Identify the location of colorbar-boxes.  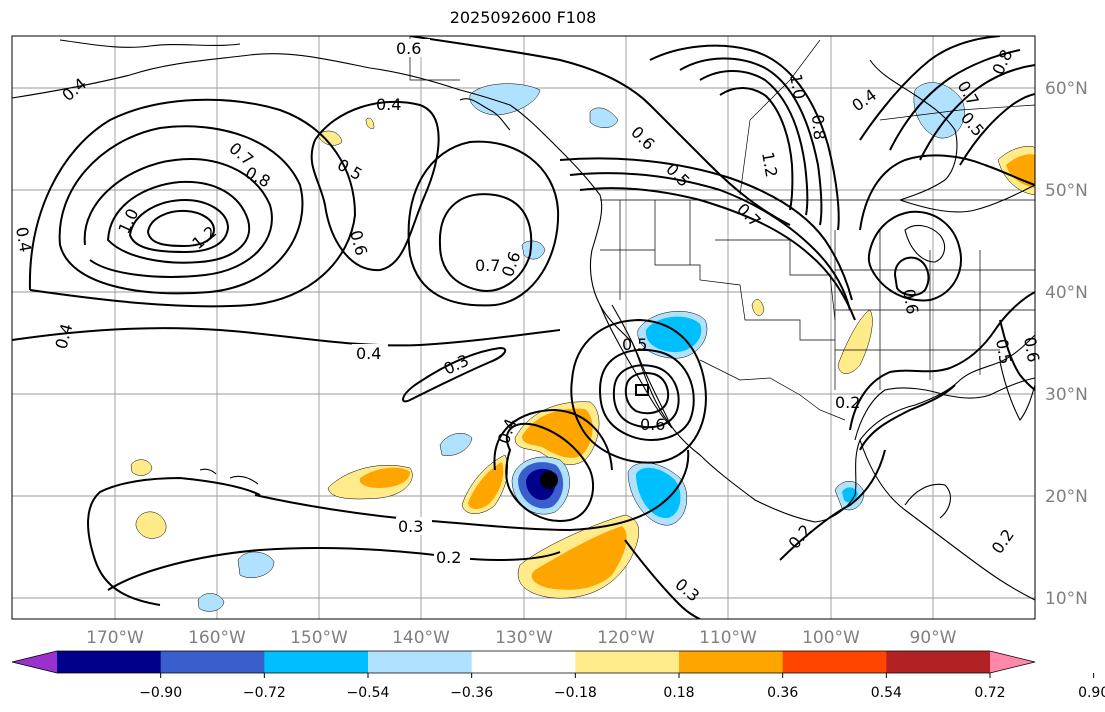
(523, 662).